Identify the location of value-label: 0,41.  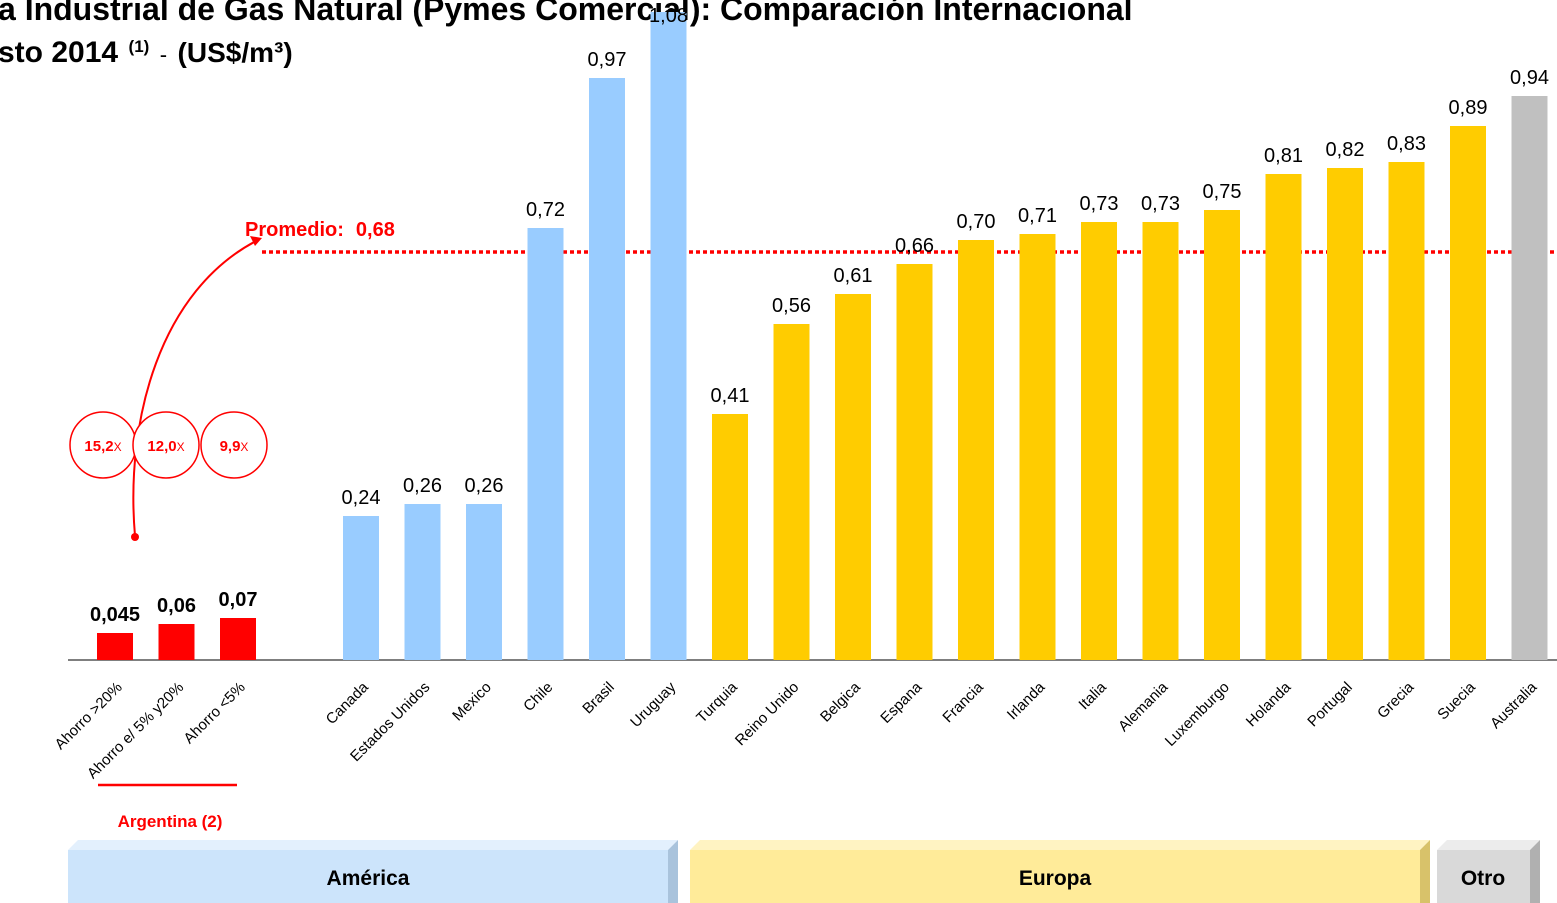
(730, 396).